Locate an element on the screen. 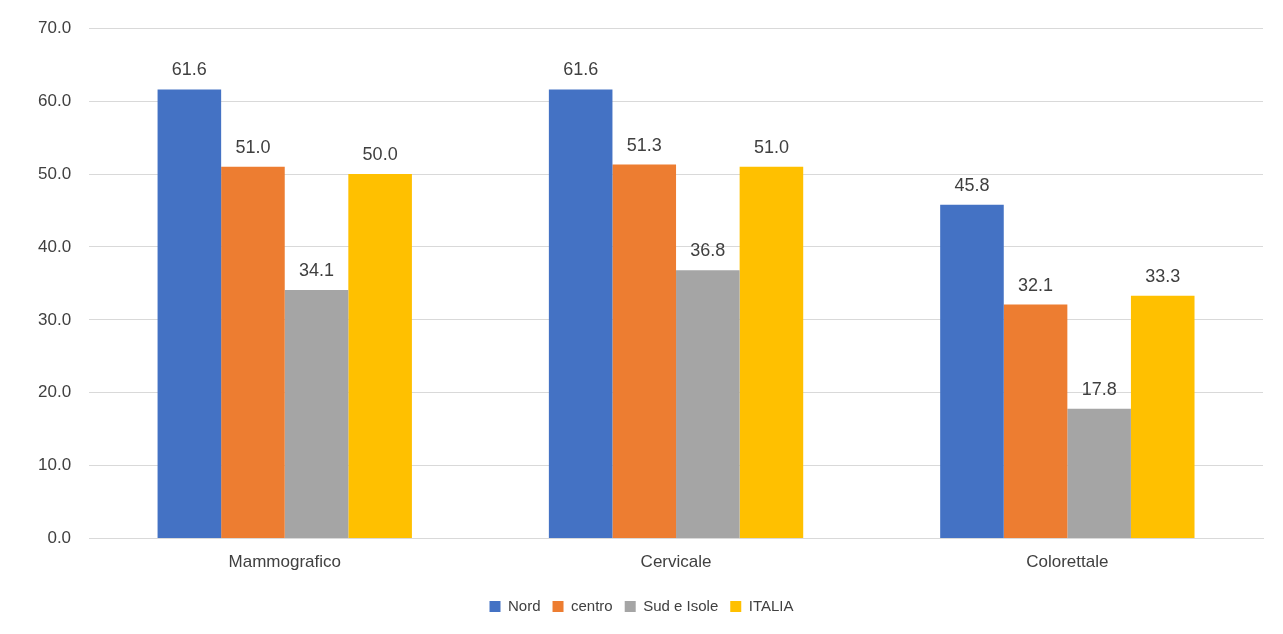  x-tick-label: Mammografico is located at coordinates (284, 562).